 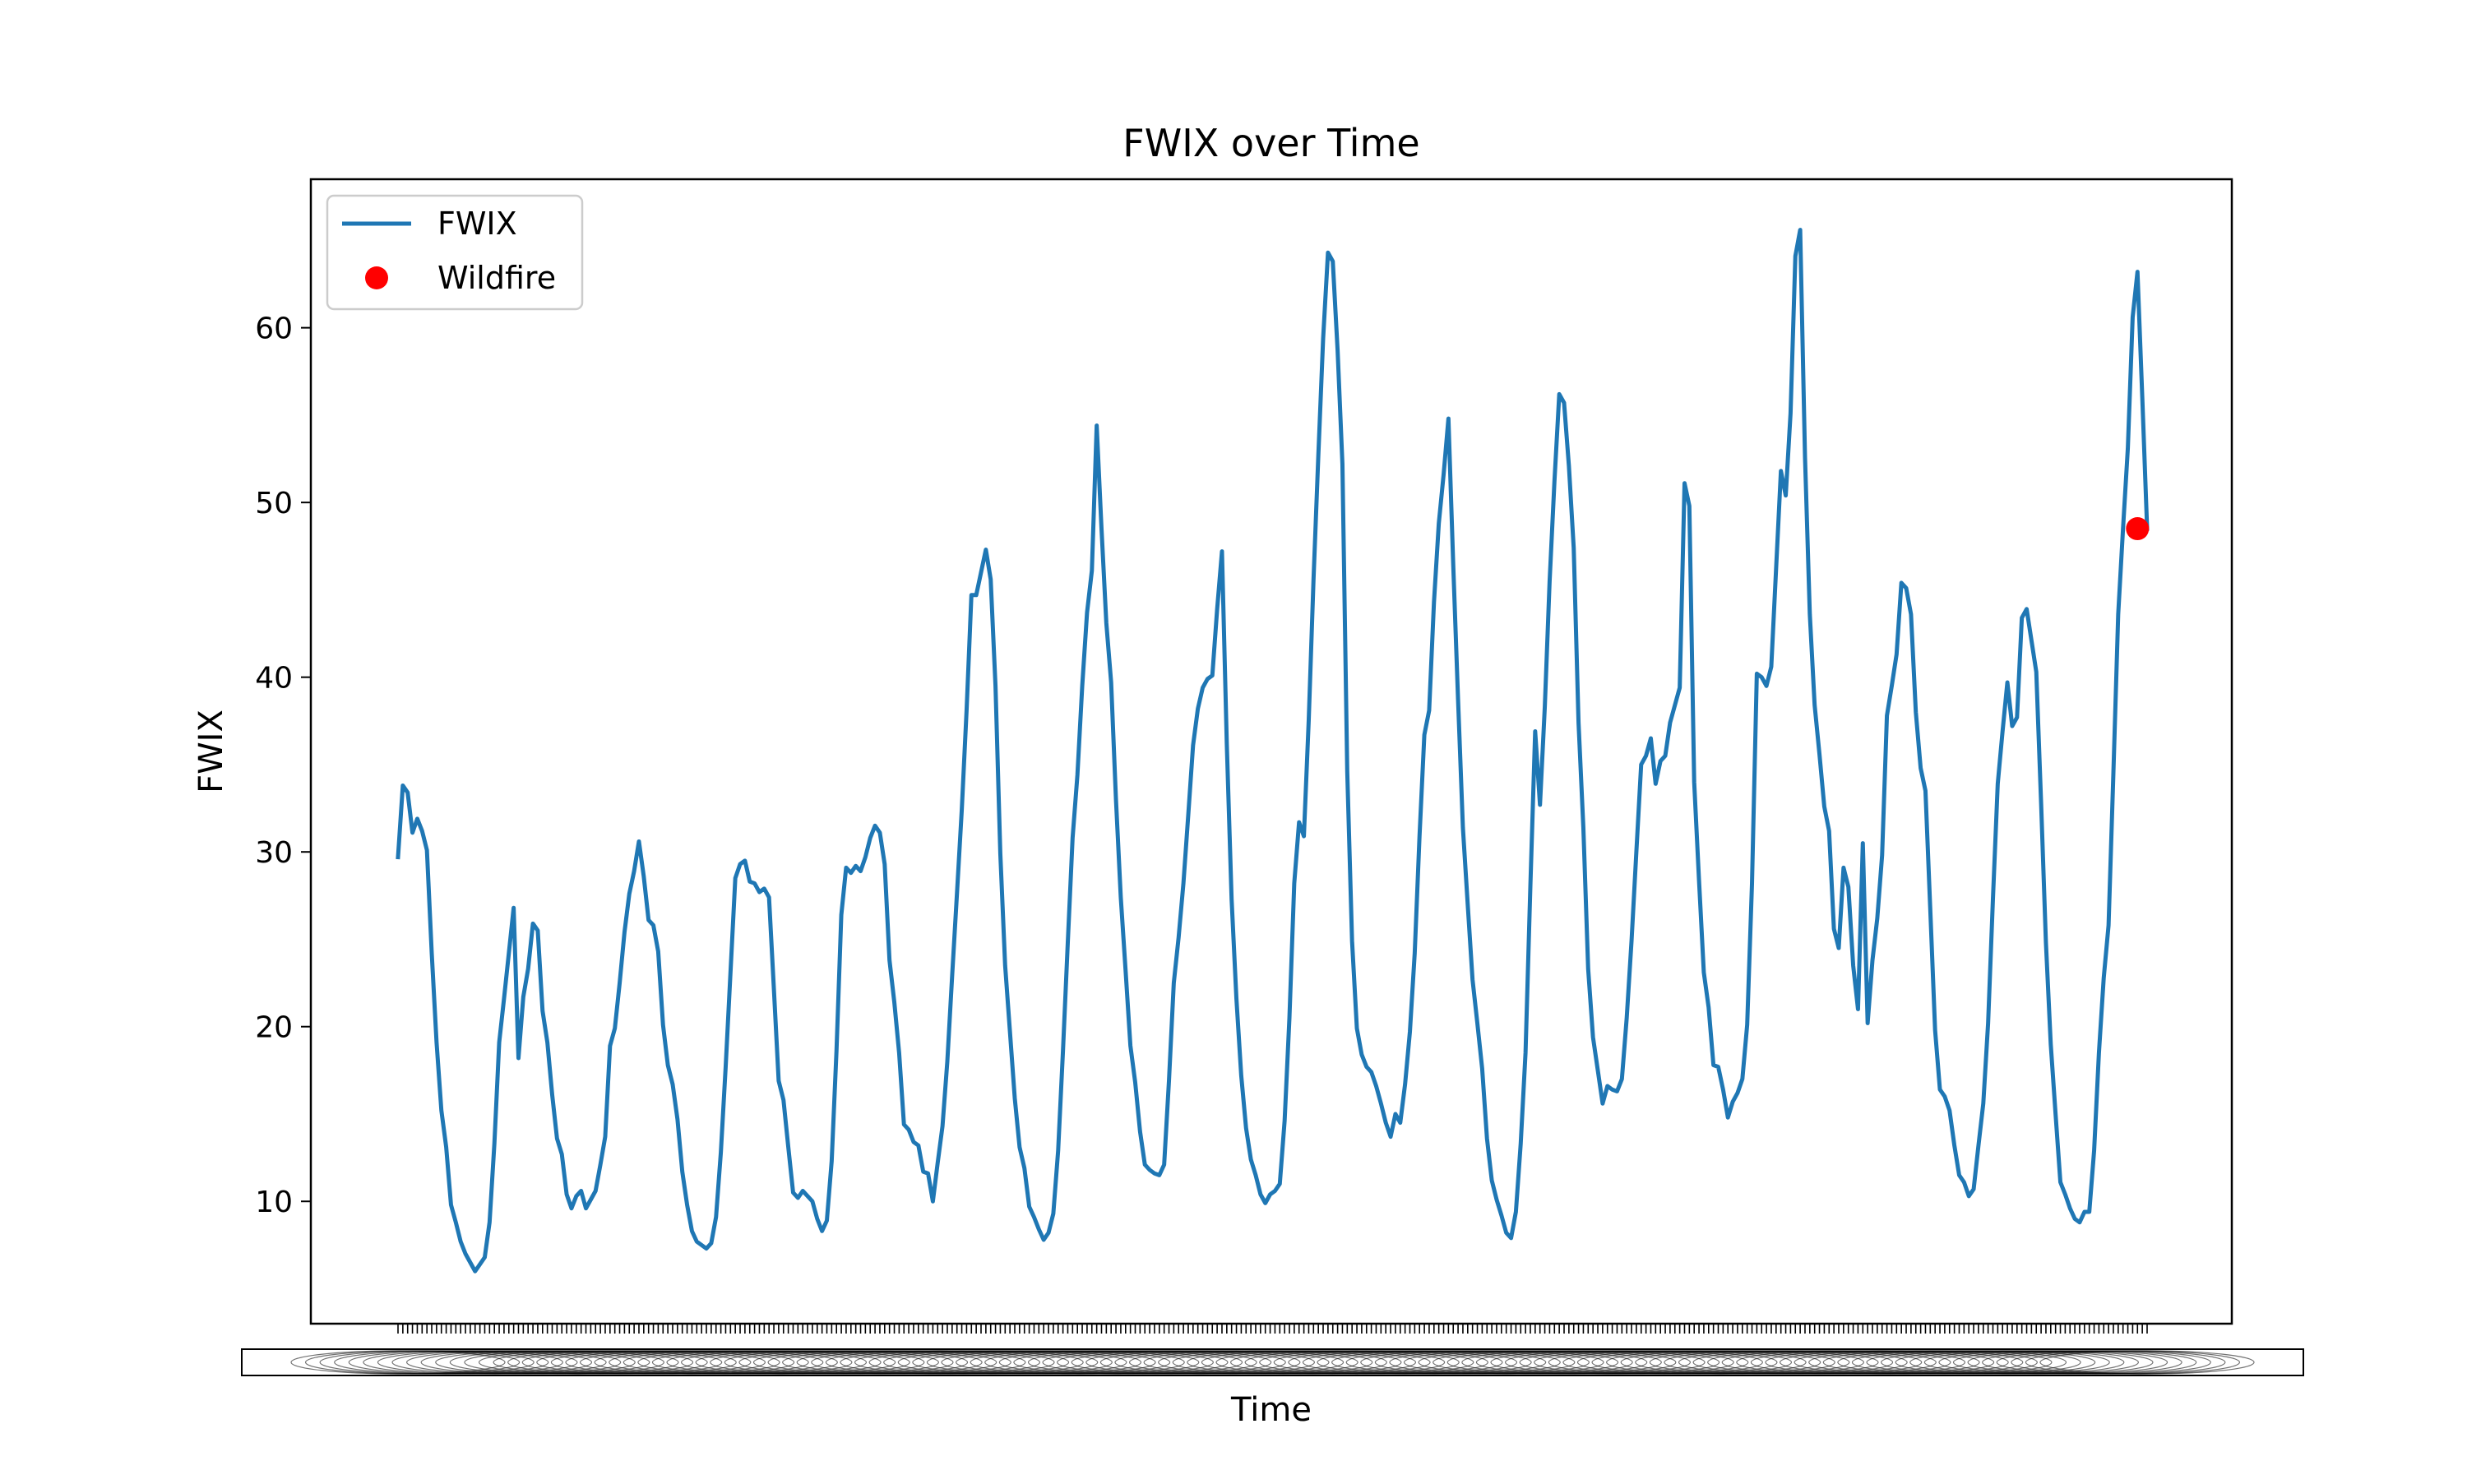 I want to click on legend: FWIX Wildfire, so click(x=455, y=253).